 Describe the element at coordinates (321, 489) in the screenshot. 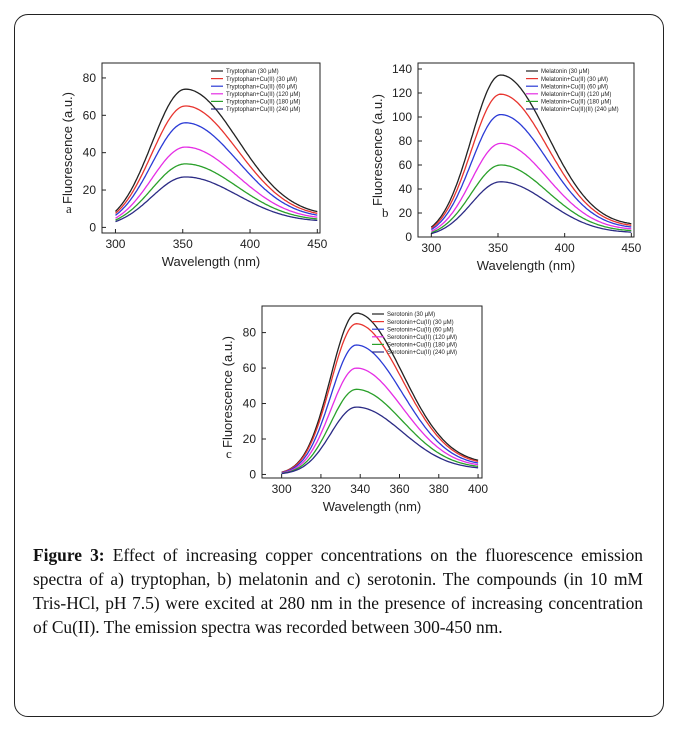

I see `x-tick-label: 320` at that location.